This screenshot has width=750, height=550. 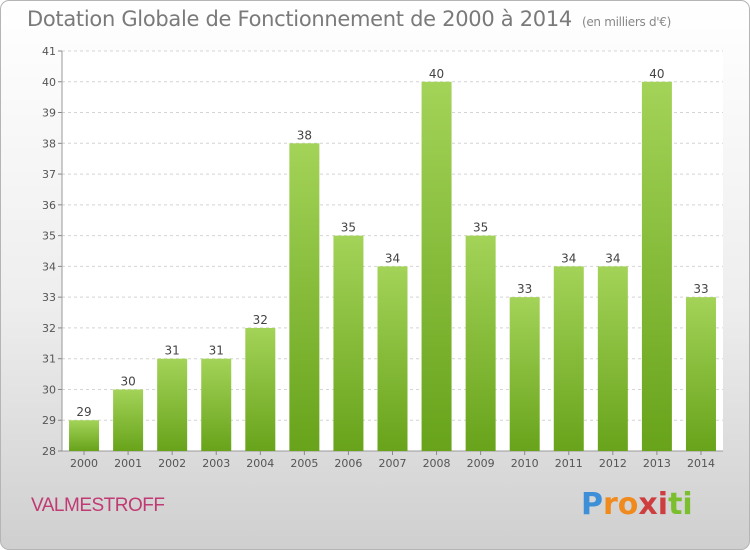 I want to click on x-tick-label: 2013, so click(x=657, y=463).